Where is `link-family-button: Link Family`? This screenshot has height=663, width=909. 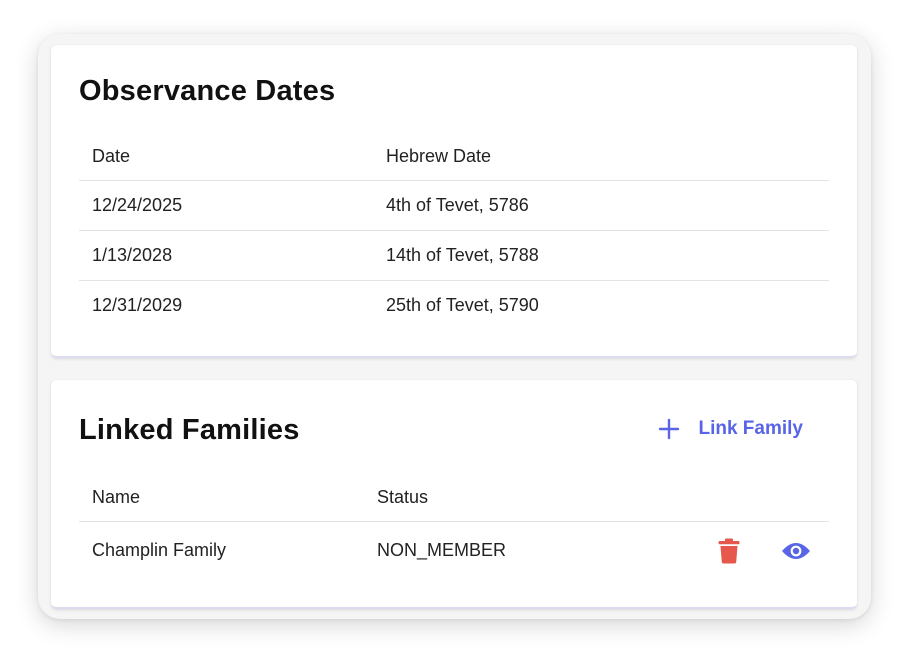 link-family-button: Link Family is located at coordinates (730, 429).